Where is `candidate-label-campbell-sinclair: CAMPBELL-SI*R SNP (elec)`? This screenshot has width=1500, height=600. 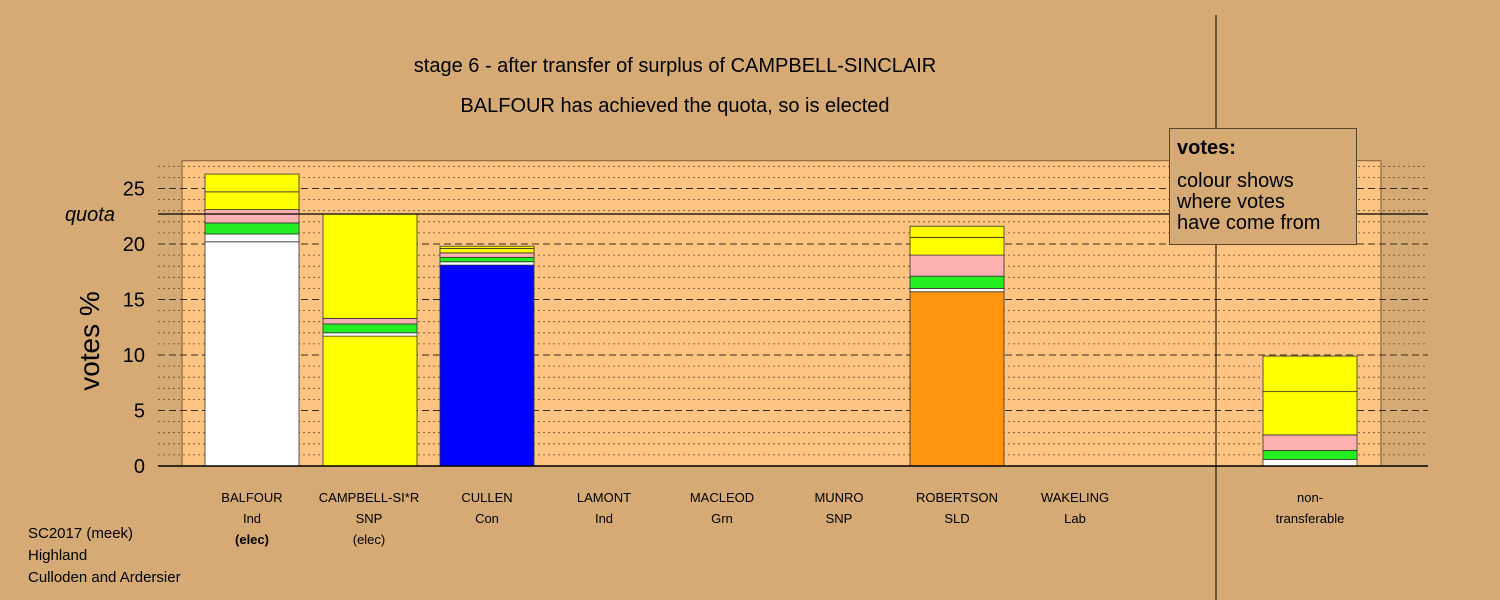 candidate-label-campbell-sinclair: CAMPBELL-SI*R SNP (elec) is located at coordinates (369, 518).